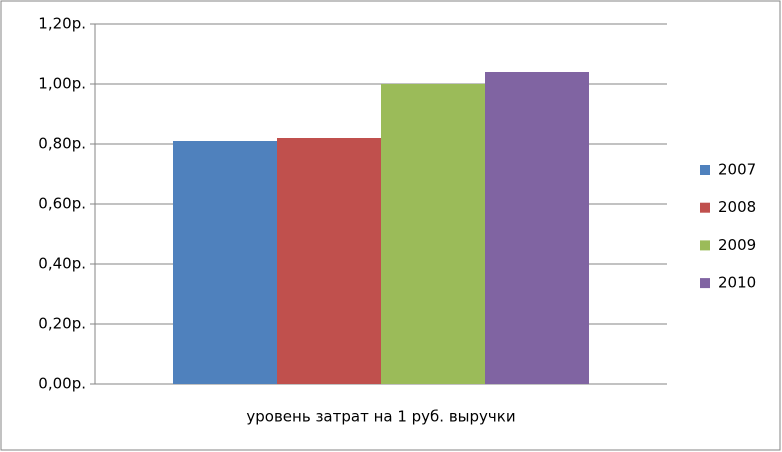 This screenshot has width=782, height=452. I want to click on y-tick-label: 1,00р., so click(62, 84).